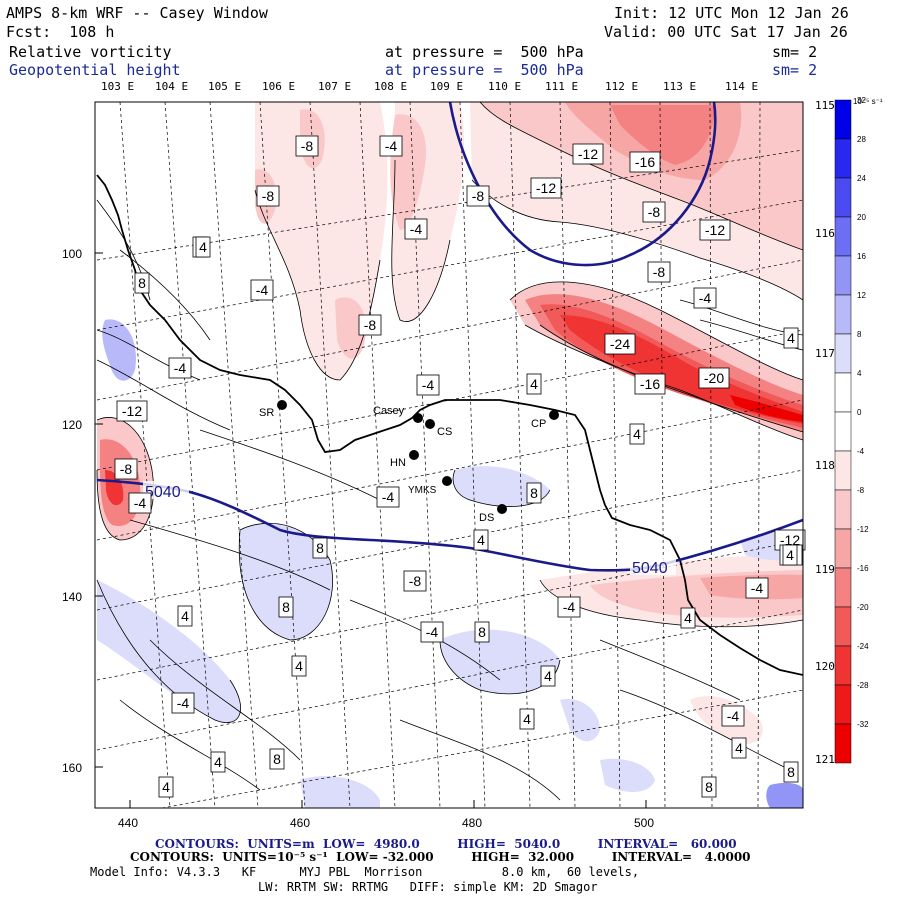  What do you see at coordinates (266, 413) in the screenshot?
I see `station-label-sr: SR` at bounding box center [266, 413].